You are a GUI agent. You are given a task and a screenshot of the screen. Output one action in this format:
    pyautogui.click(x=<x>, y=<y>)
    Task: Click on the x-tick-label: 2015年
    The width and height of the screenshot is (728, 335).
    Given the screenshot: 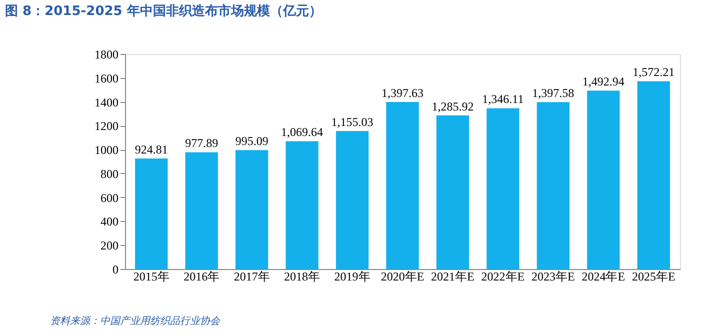 What is the action you would take?
    pyautogui.click(x=151, y=277)
    